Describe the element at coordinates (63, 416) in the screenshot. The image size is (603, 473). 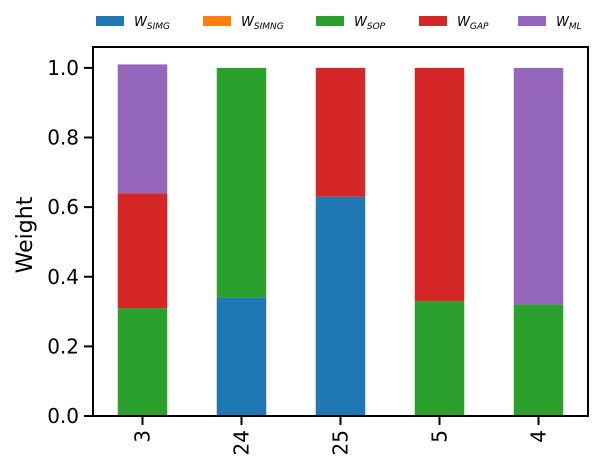
I see `y-tick-label: 0.0` at that location.